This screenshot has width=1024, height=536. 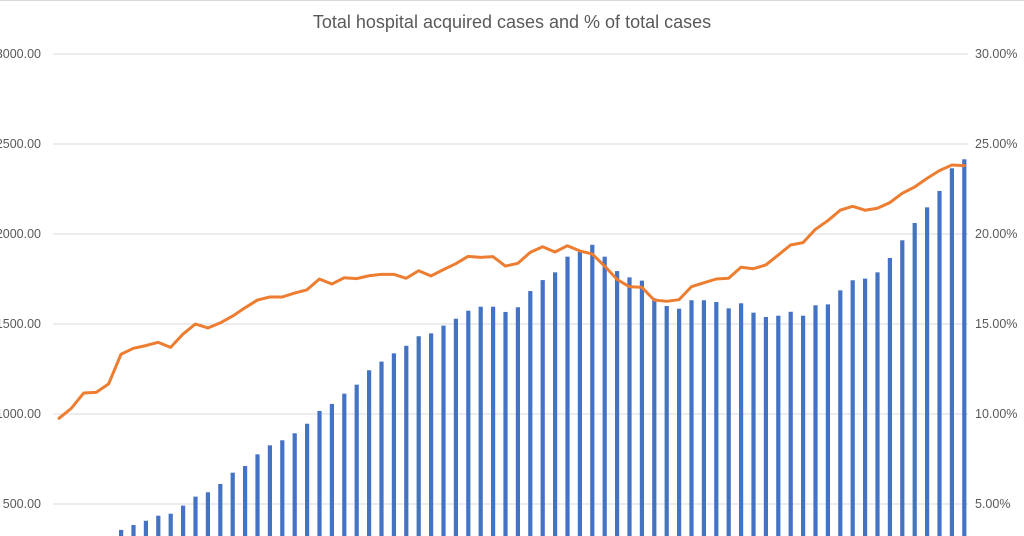 What do you see at coordinates (20, 324) in the screenshot?
I see `left-axis-tick-label: 1500.00` at bounding box center [20, 324].